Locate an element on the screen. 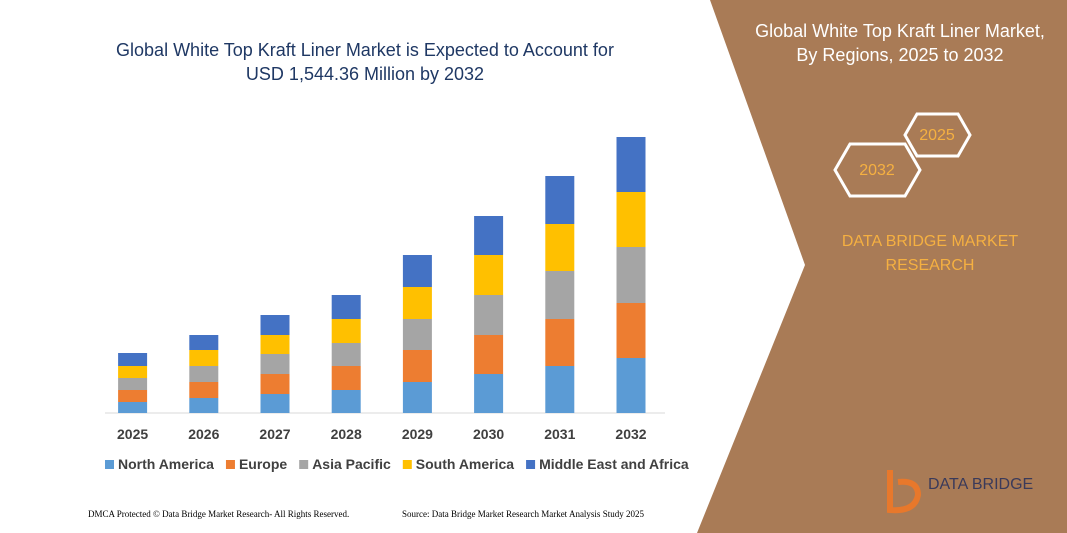 The width and height of the screenshot is (1067, 533). legend-label: Europe is located at coordinates (263, 464).